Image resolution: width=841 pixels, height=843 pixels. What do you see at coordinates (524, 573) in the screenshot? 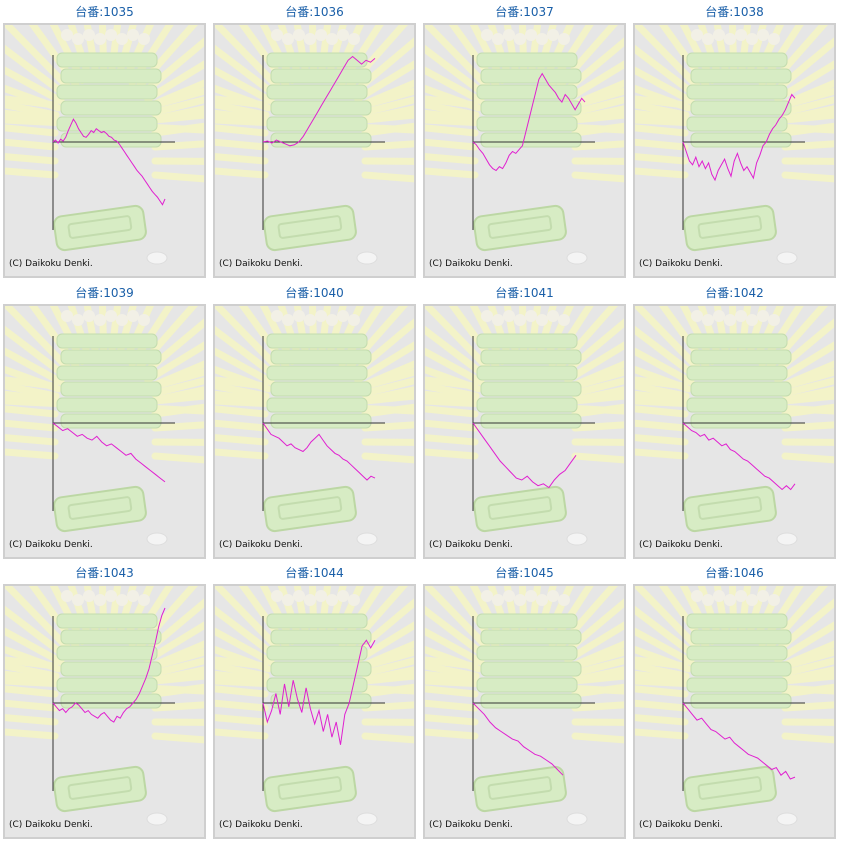
I see `chart-title: 台番:1045` at bounding box center [524, 573].